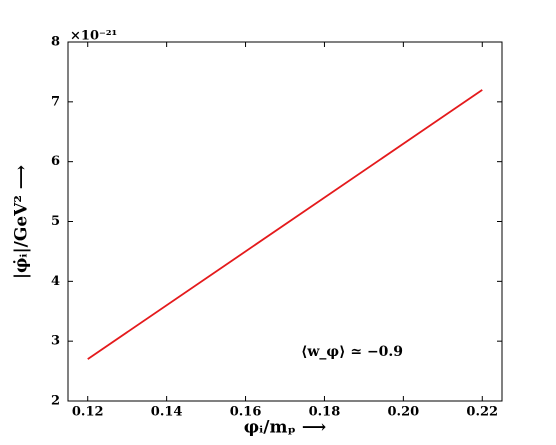  I want to click on x-tick-label: 0.12, so click(88, 412).